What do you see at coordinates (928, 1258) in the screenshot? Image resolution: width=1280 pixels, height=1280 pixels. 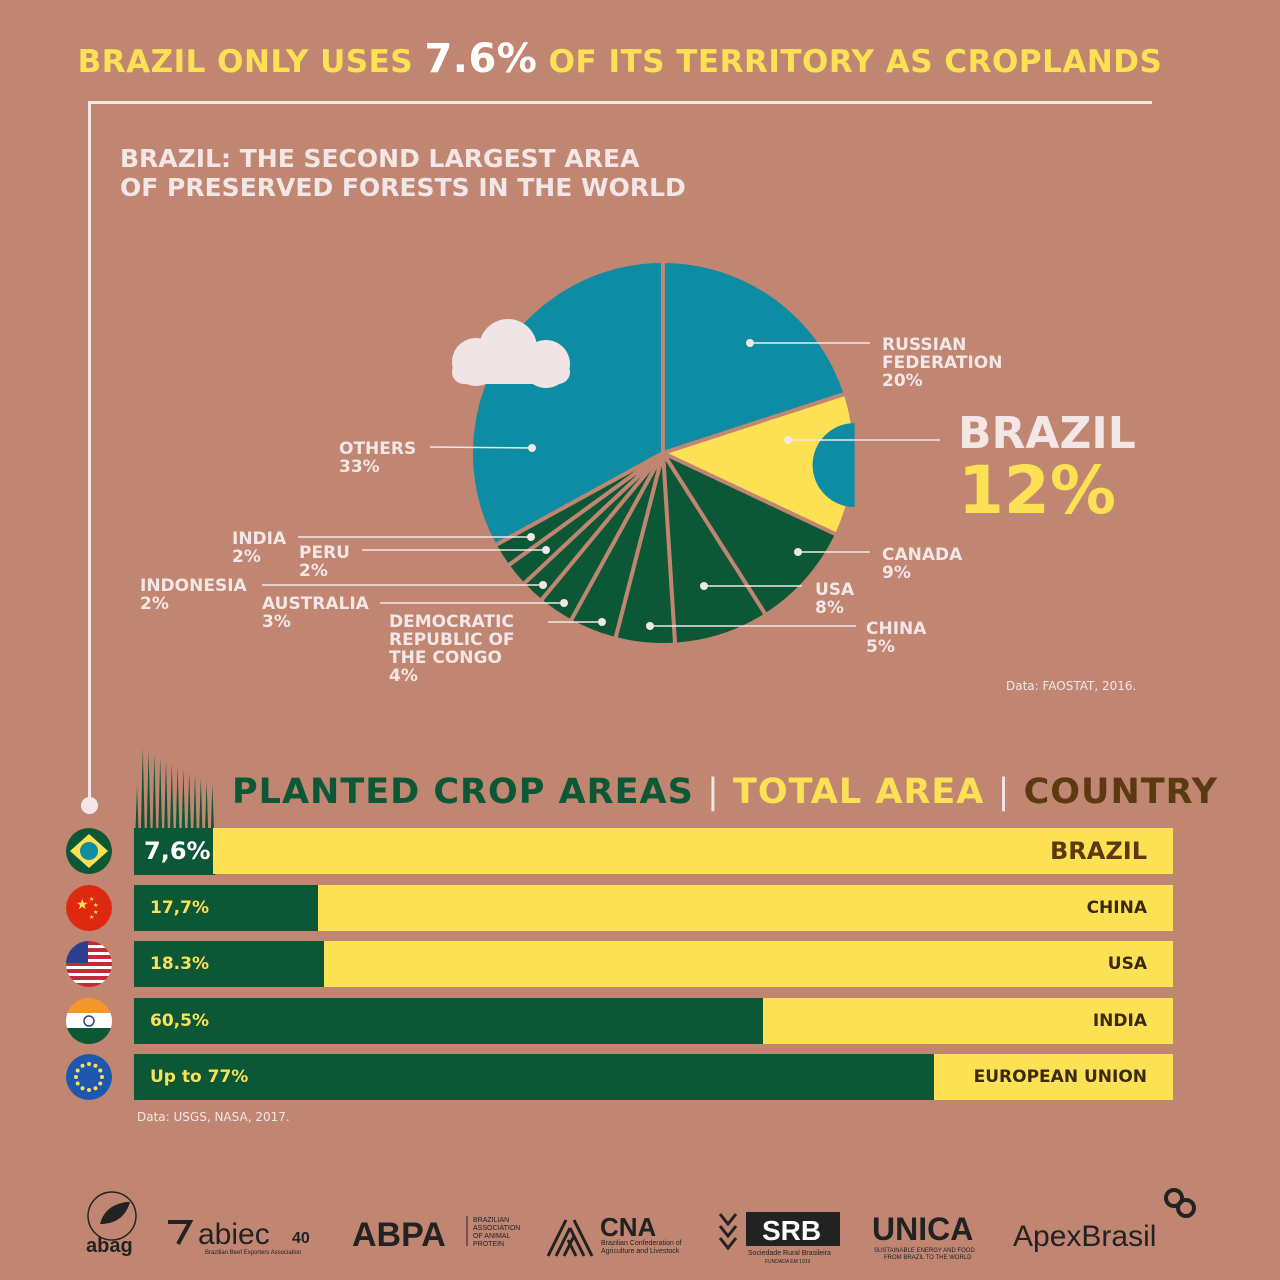 I see `unica-logo-sub2: FROM BRAZIL TO THE WORLD` at bounding box center [928, 1258].